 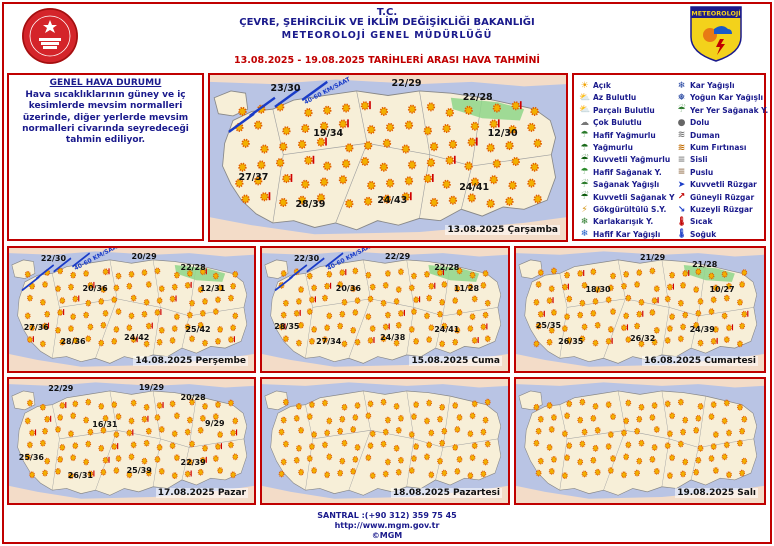 I want to click on legend-label: Sağanak Yağışlı, so click(x=626, y=185).